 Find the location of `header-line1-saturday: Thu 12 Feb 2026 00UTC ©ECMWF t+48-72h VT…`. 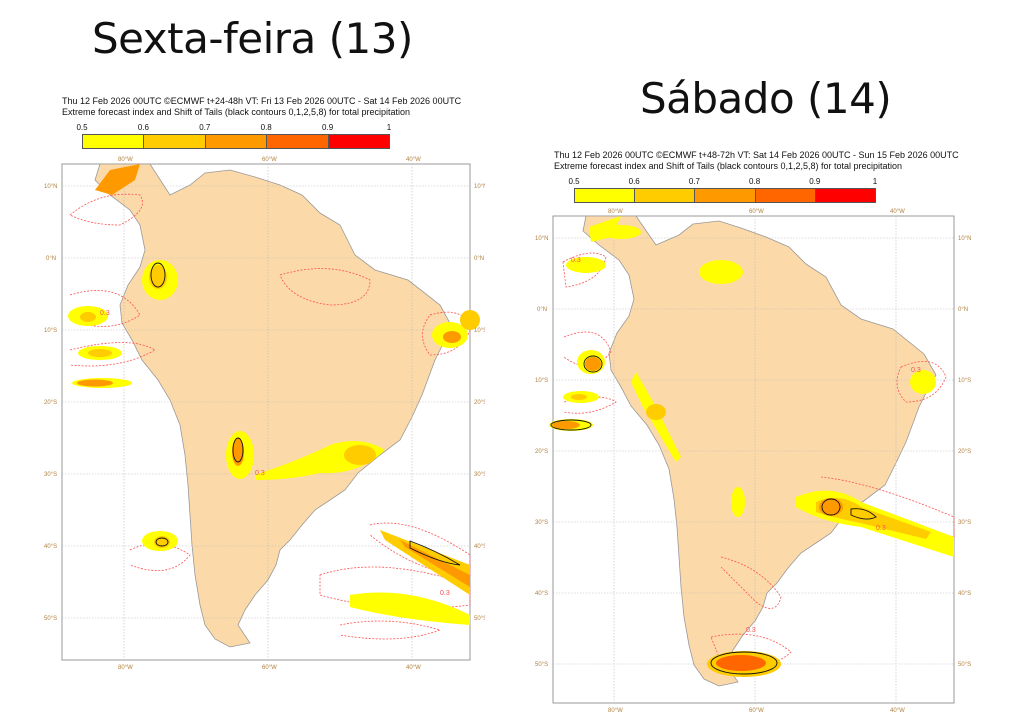

header-line1-saturday: Thu 12 Feb 2026 00UTC ©ECMWF t+48-72h VT… is located at coordinates (756, 155).